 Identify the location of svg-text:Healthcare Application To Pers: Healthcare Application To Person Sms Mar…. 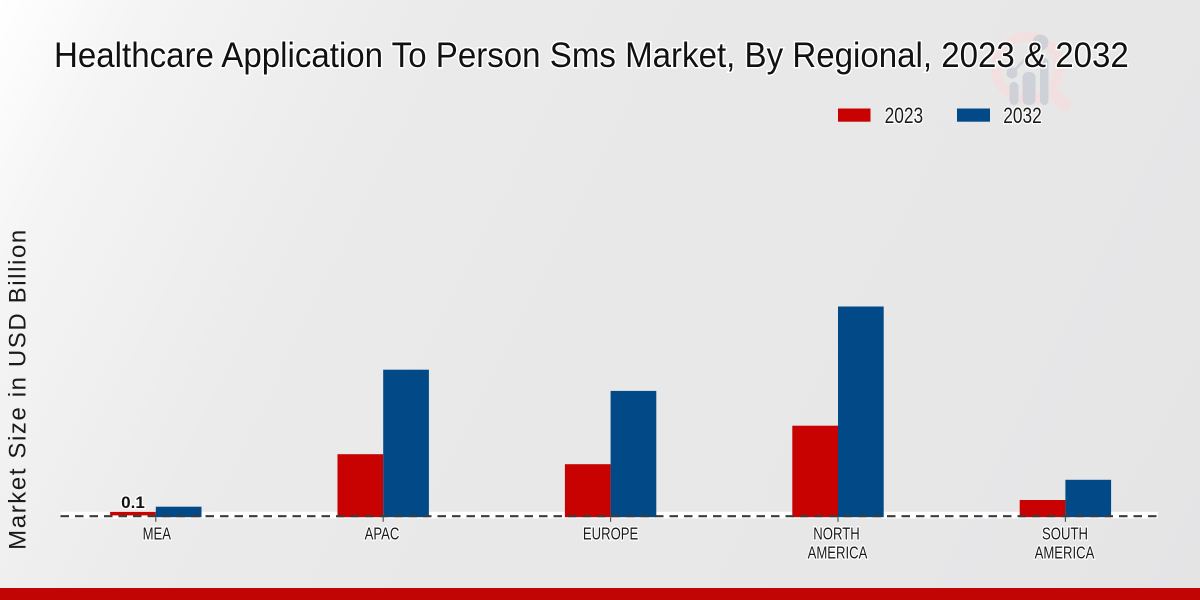
(591, 55).